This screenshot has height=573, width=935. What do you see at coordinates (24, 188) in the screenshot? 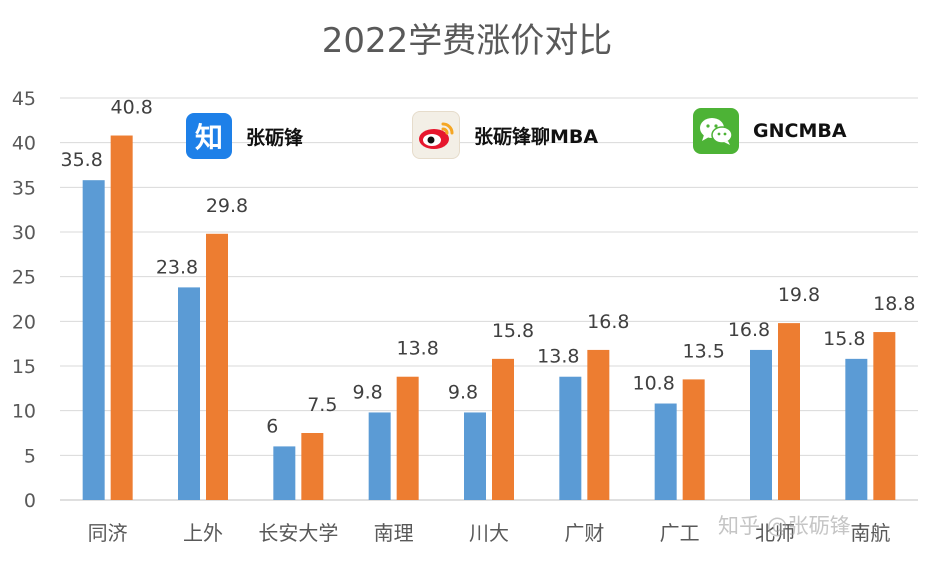
I see `y-tick-label: 35` at bounding box center [24, 188].